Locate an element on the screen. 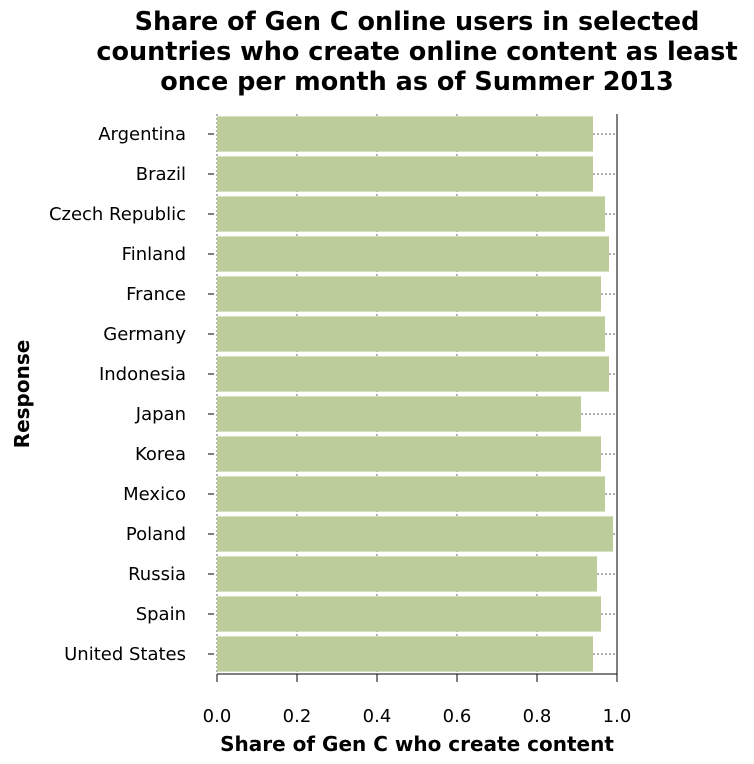 The width and height of the screenshot is (754, 764). y-tick-label: Korea is located at coordinates (160, 454).